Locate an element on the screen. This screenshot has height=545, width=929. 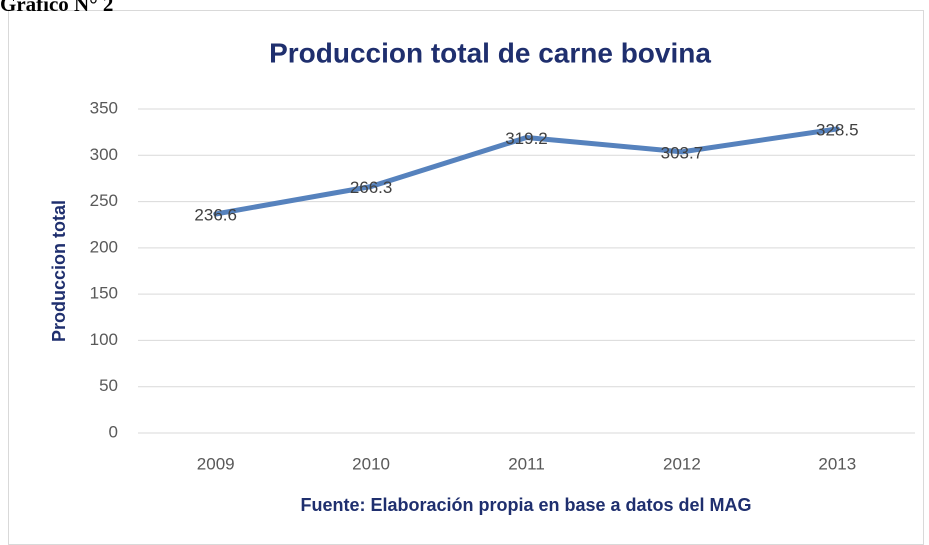
caption: Gráfico N° 2 is located at coordinates (56, 8).